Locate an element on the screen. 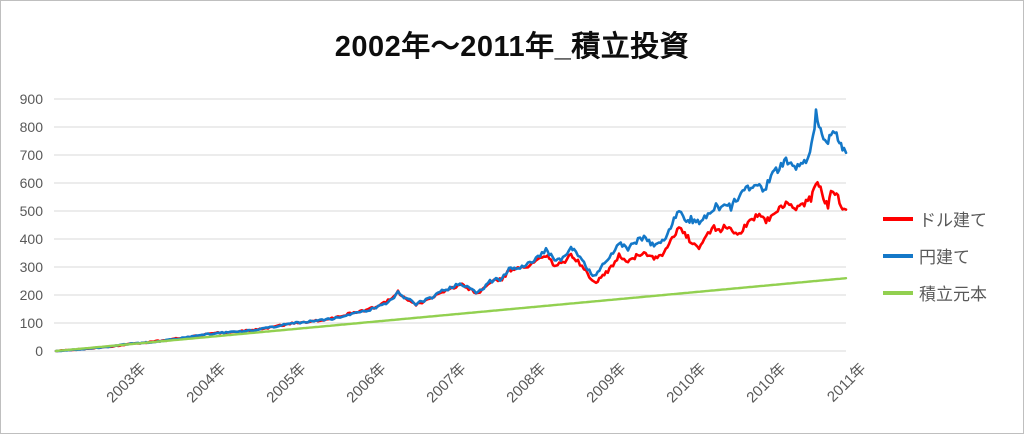 This screenshot has height=434, width=1024. legend: ドル建て円建て積立元本 is located at coordinates (935, 262).